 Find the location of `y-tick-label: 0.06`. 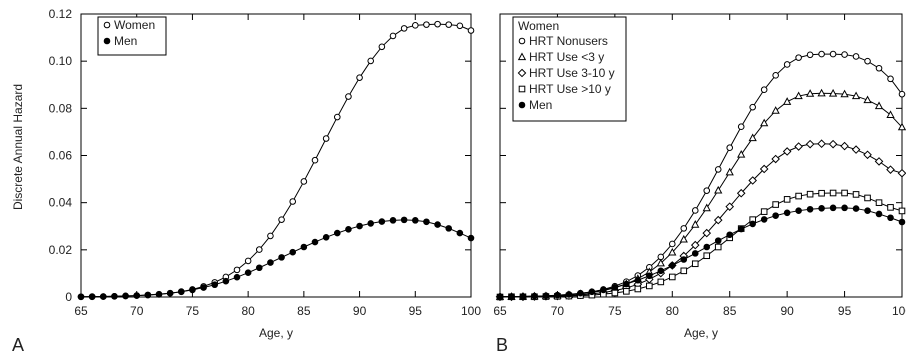

y-tick-label: 0.06 is located at coordinates (61, 156).